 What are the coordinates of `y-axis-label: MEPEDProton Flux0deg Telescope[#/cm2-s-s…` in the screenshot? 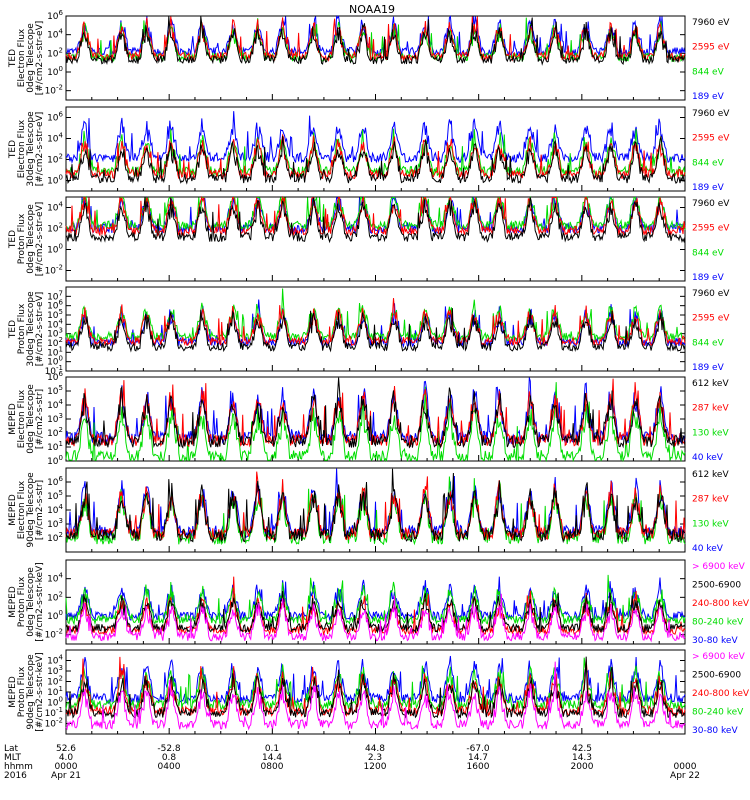 It's located at (26, 601).